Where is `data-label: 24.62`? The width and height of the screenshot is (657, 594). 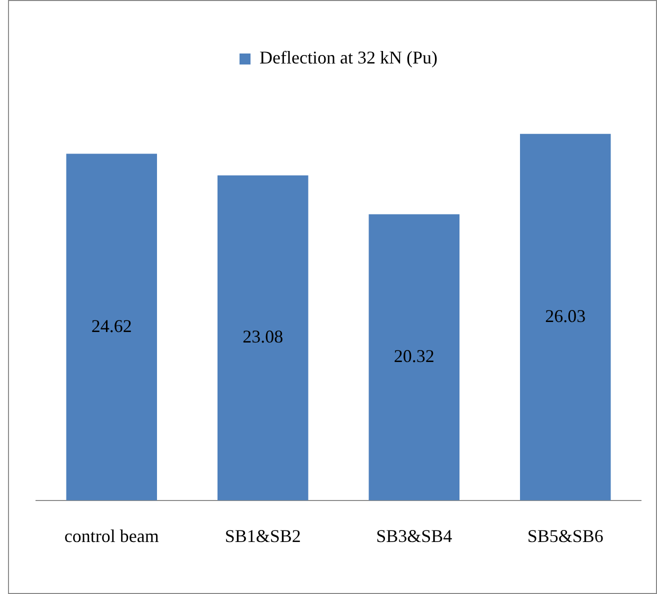 data-label: 24.62 is located at coordinates (111, 326).